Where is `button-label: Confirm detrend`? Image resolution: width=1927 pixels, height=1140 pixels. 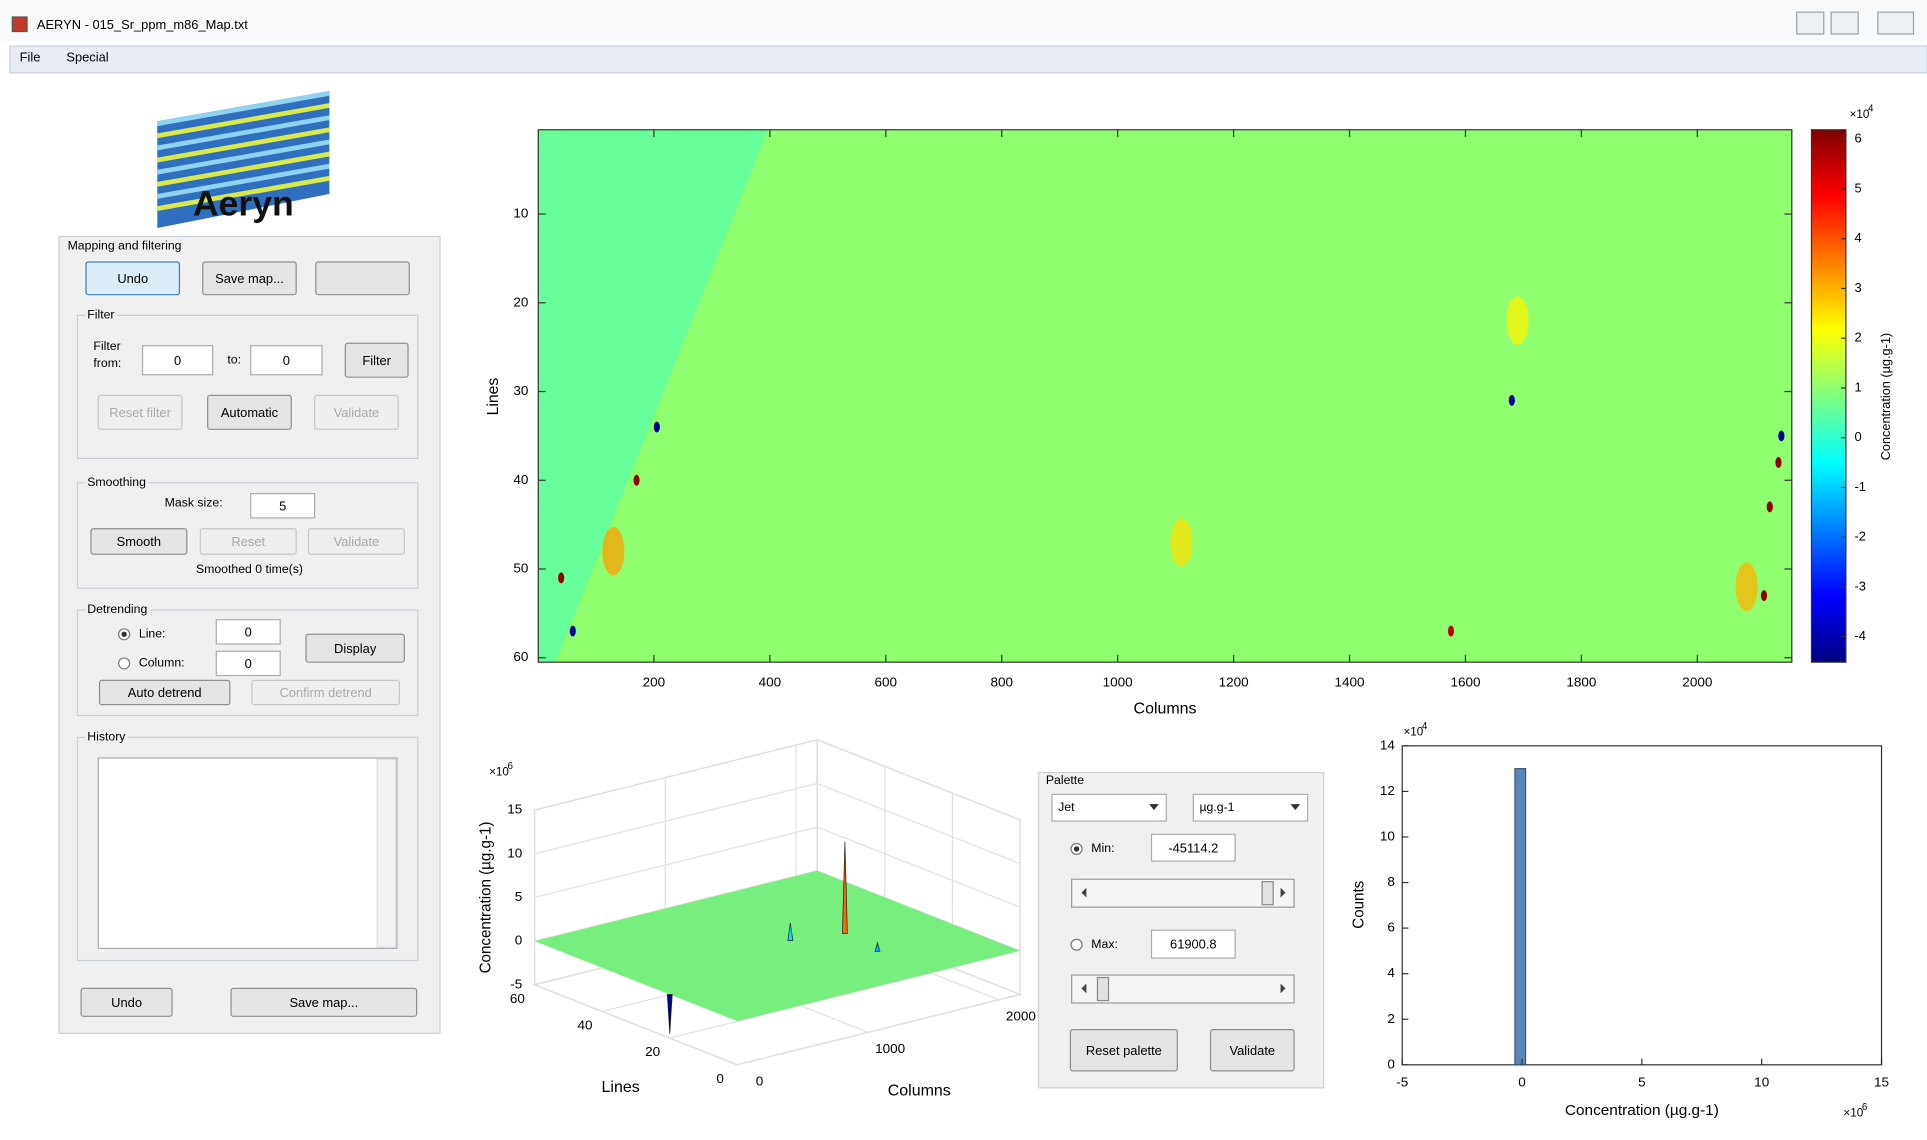
button-label: Confirm detrend is located at coordinates (325, 692).